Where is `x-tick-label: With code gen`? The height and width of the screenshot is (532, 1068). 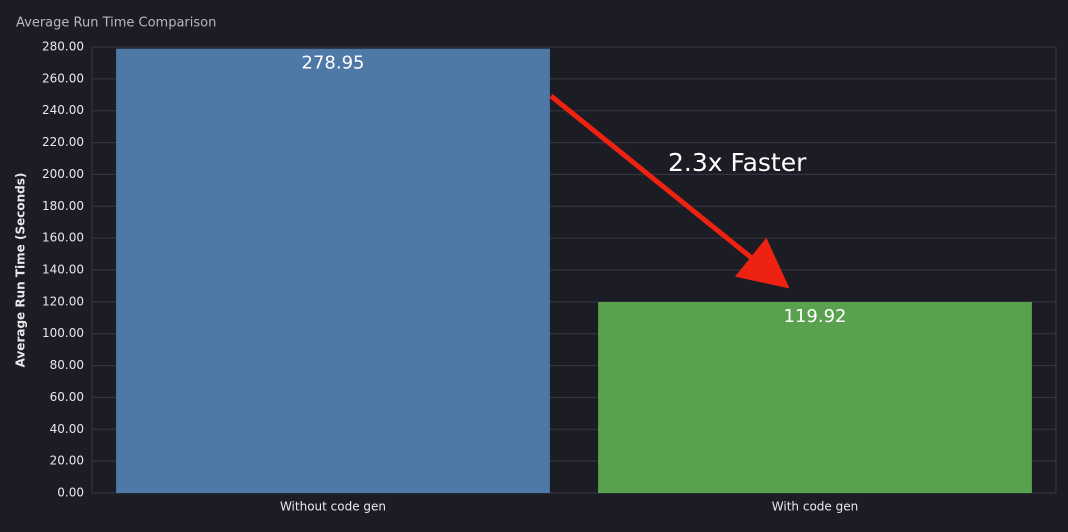
x-tick-label: With code gen is located at coordinates (815, 507).